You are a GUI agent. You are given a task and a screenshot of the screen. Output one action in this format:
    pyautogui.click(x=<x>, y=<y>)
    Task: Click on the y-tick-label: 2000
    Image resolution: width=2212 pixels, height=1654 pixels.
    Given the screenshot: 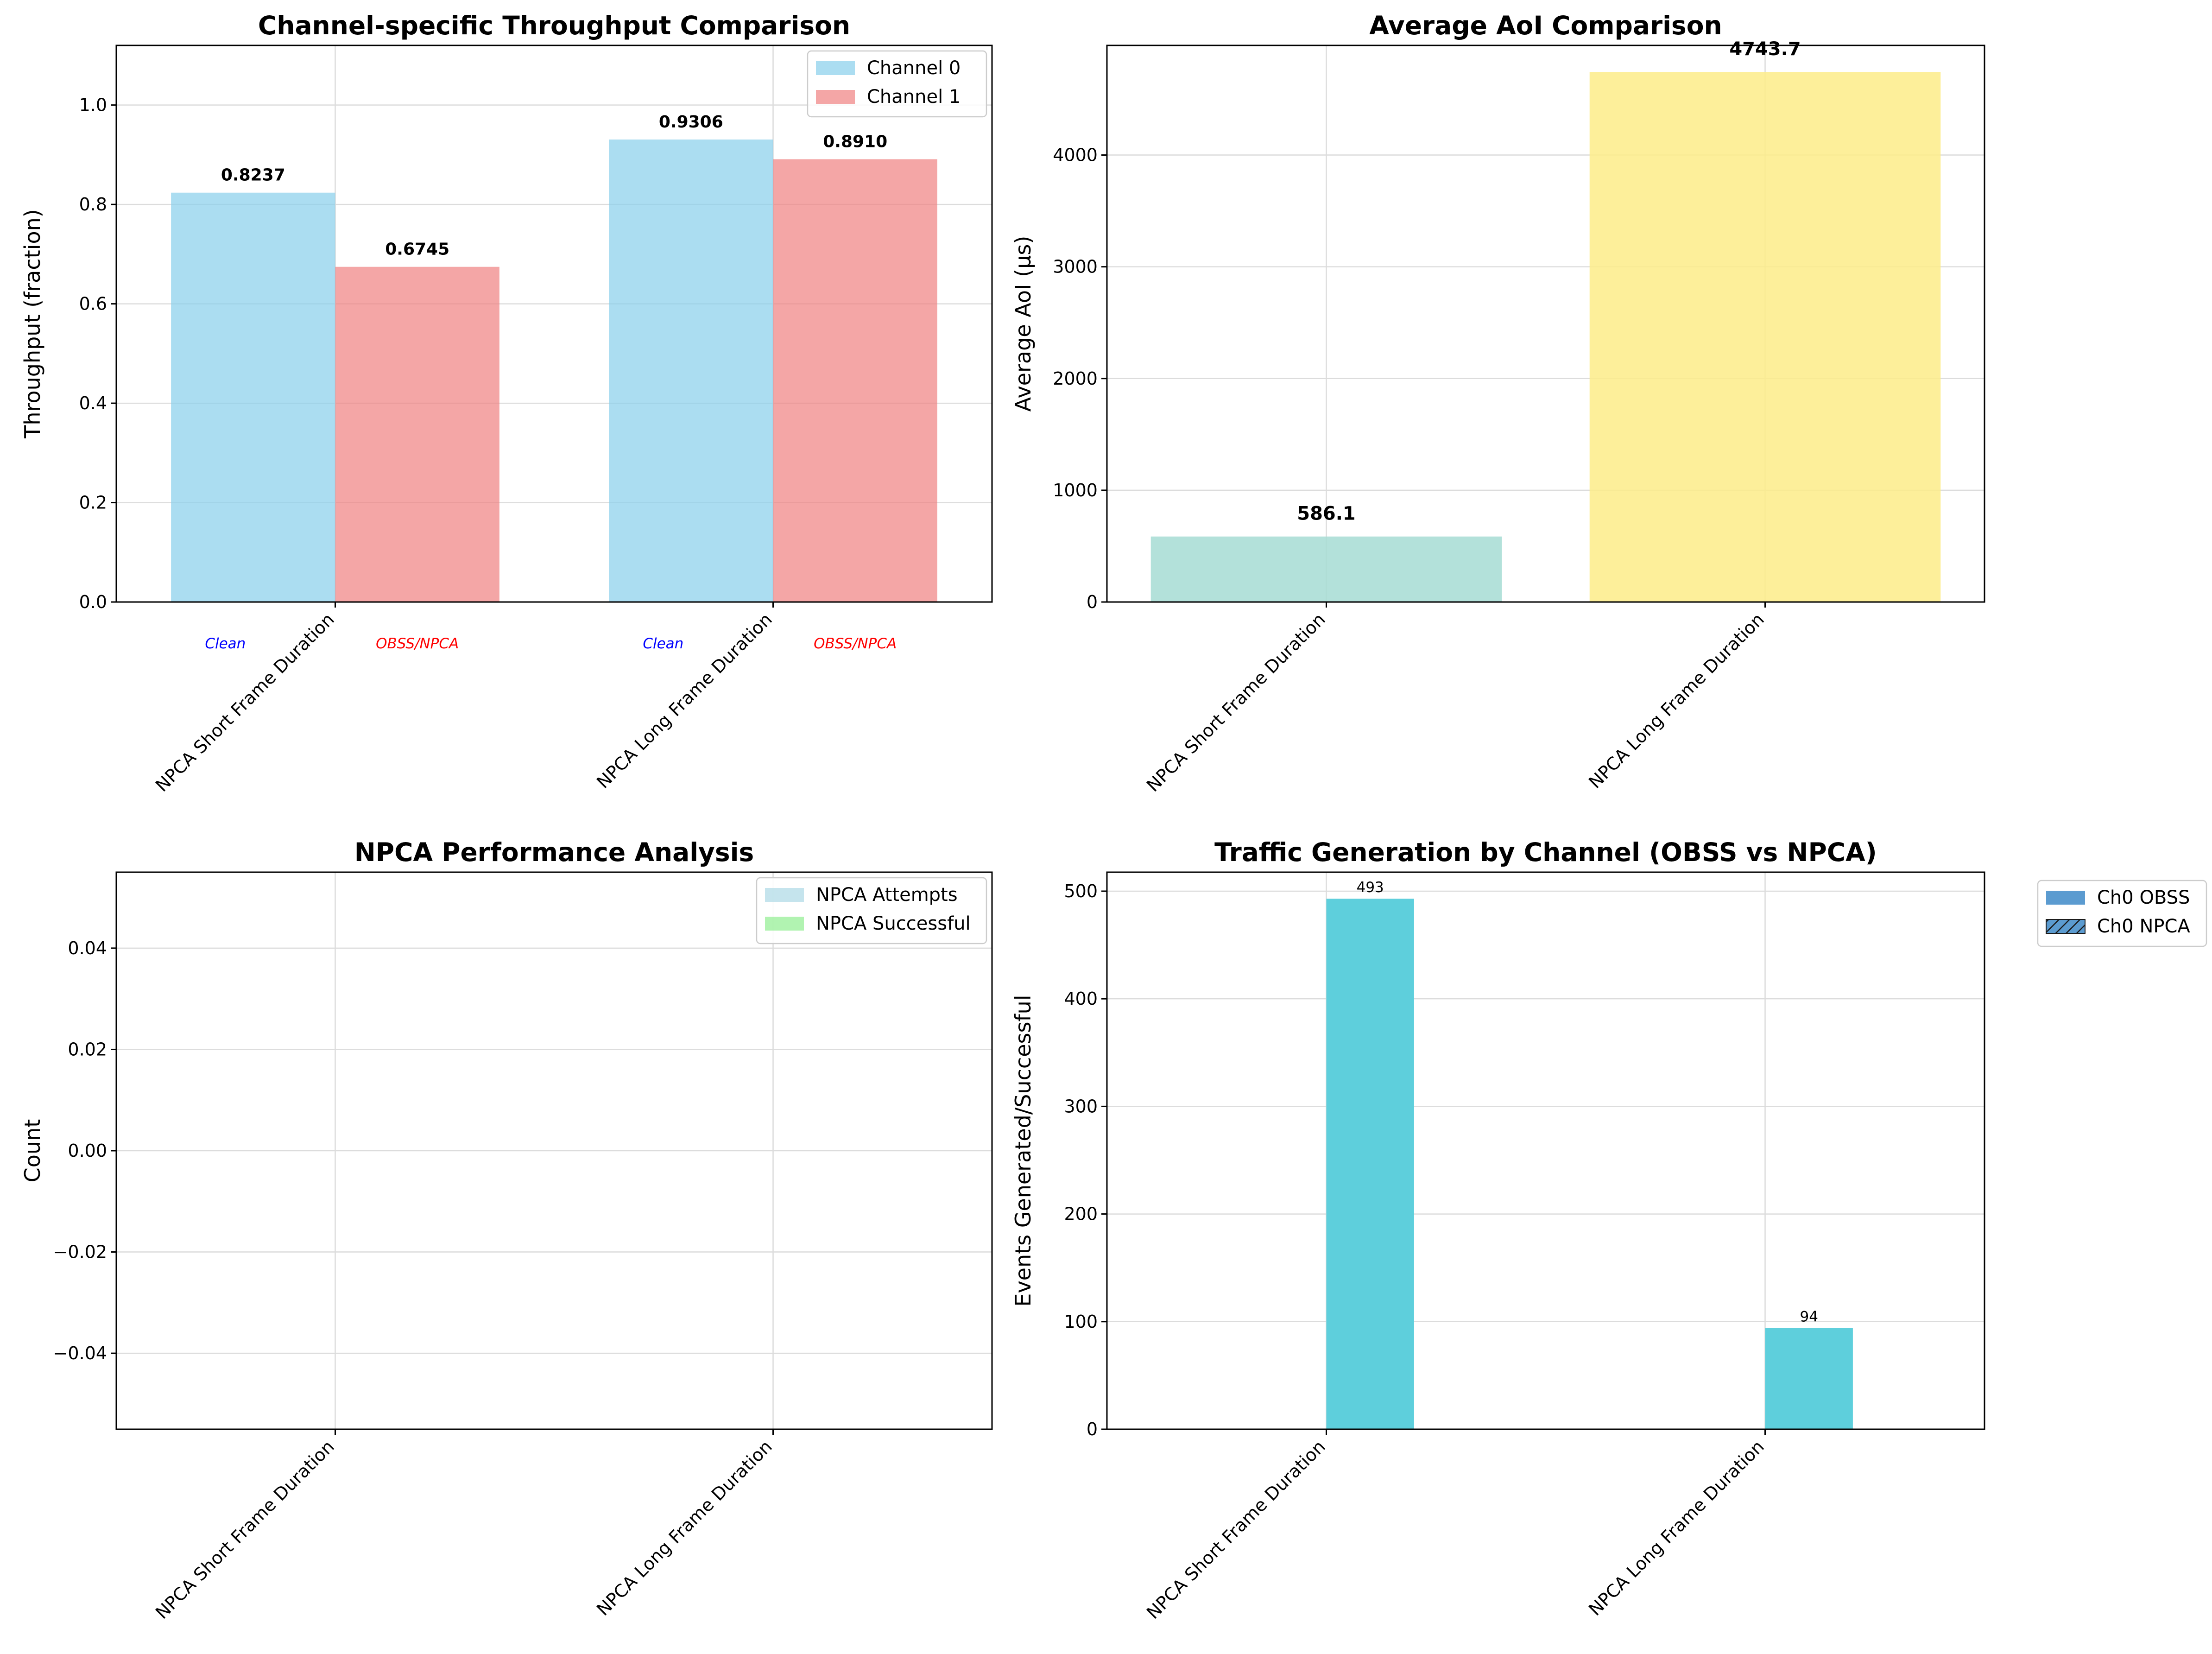 What is the action you would take?
    pyautogui.click(x=1075, y=378)
    